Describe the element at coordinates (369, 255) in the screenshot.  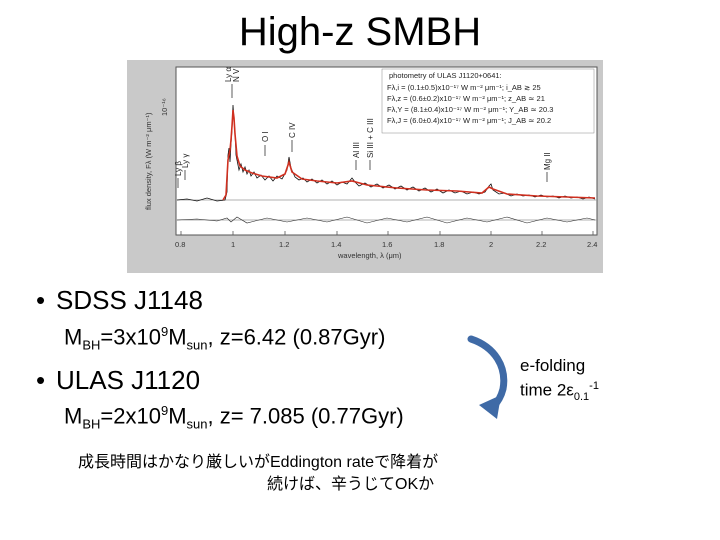
I see `x-axis-label: wavelength, λ (μm)` at that location.